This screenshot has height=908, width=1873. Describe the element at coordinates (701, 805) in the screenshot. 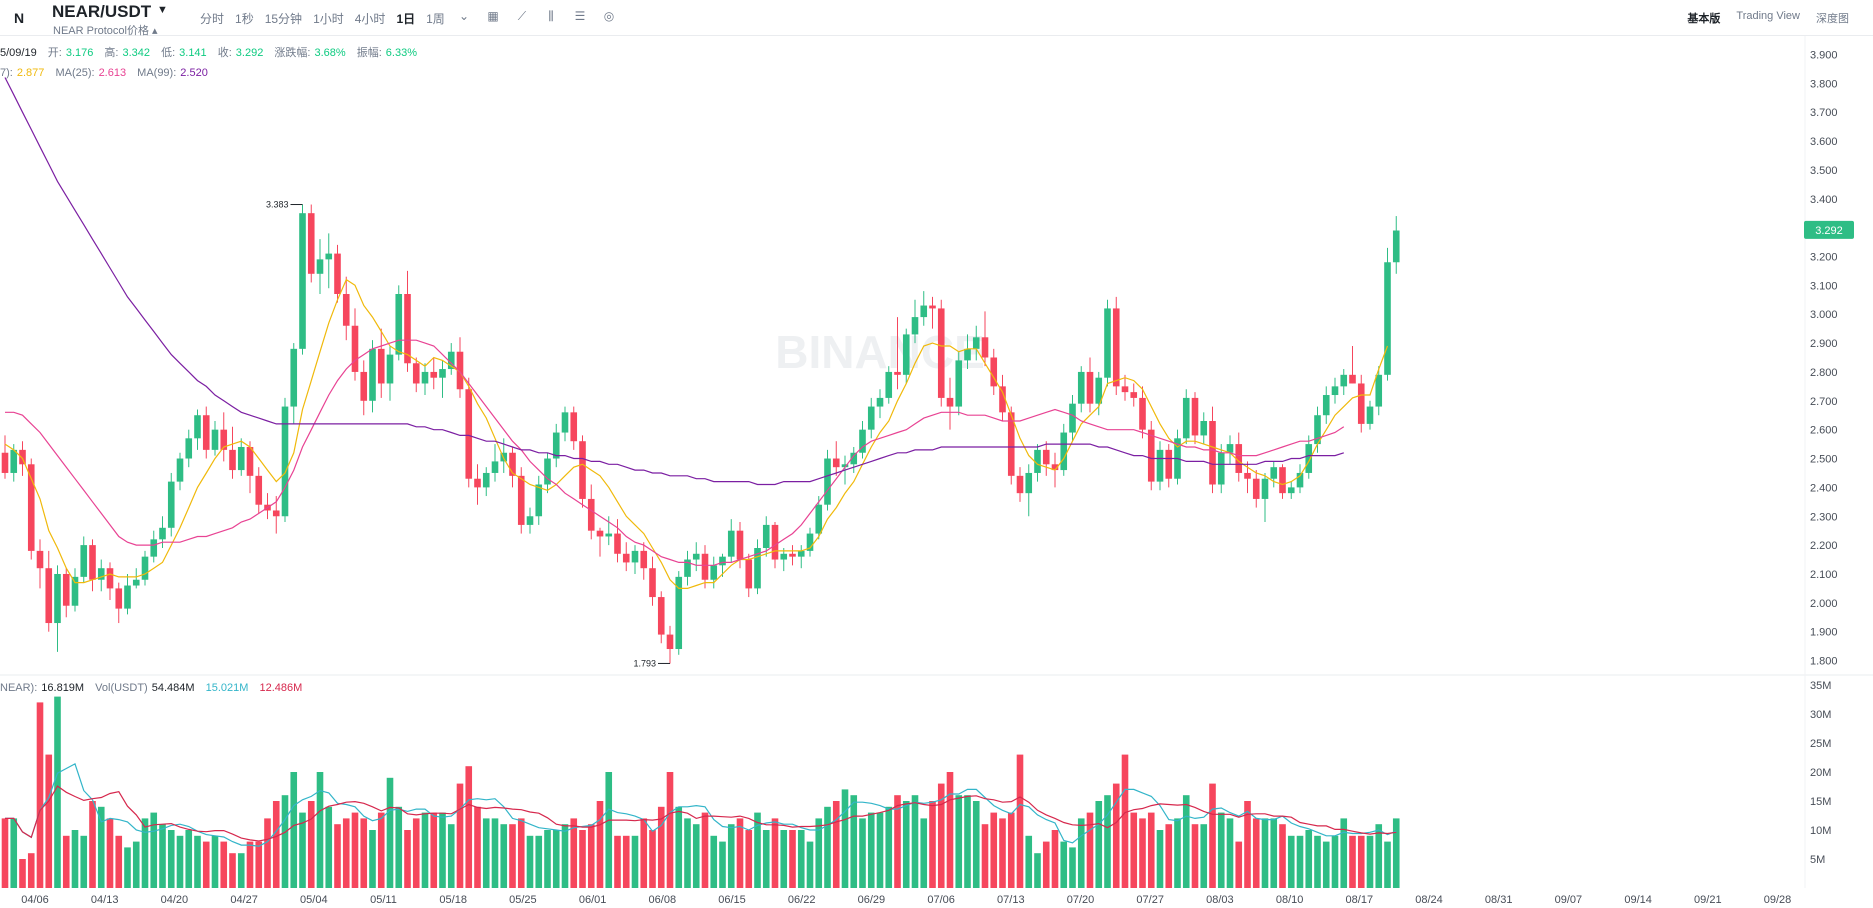

I see `volume-ma-lines` at that location.